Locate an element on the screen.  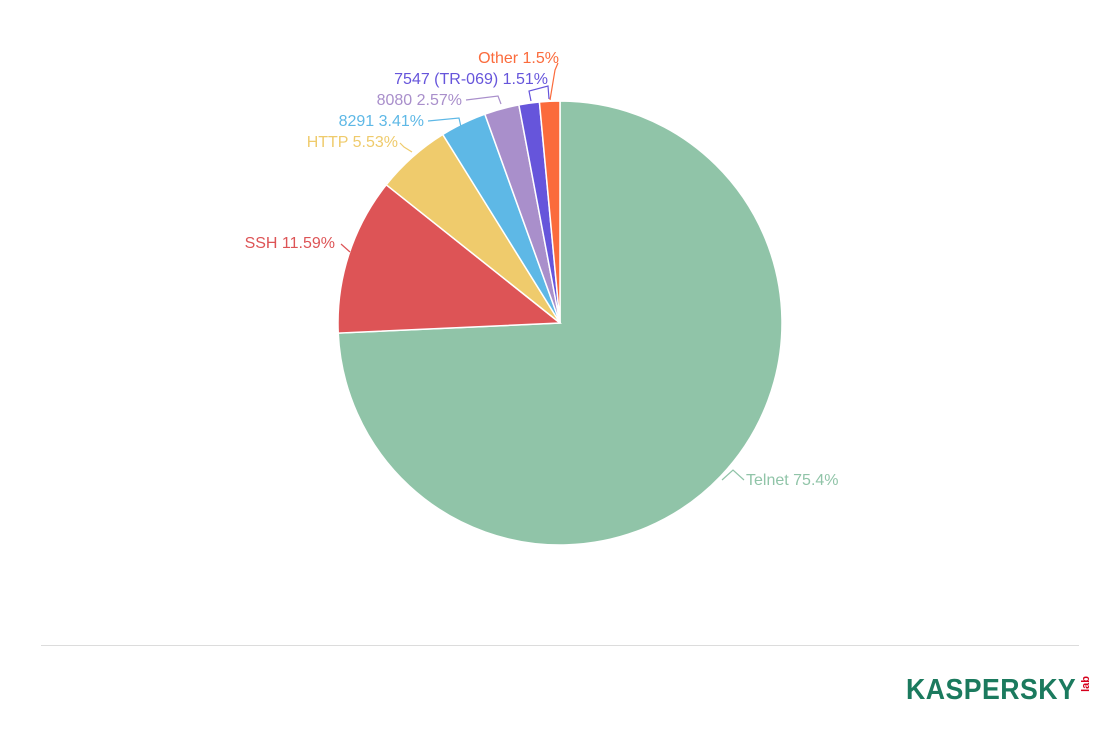
footer-divider is located at coordinates (560, 645).